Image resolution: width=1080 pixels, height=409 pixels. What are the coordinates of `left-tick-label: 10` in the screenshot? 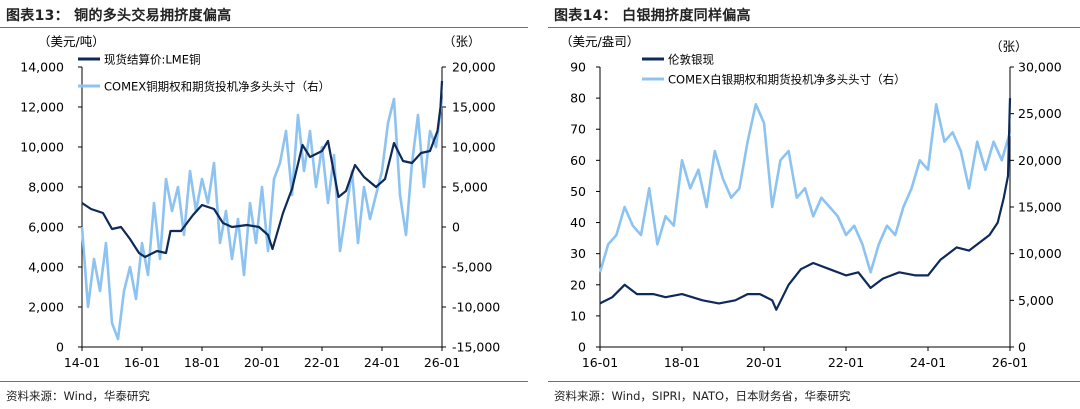 It's located at (578, 315).